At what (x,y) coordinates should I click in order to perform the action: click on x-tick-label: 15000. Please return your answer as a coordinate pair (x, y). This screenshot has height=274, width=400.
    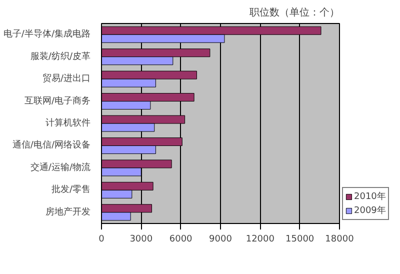
    Looking at the image, I should click on (300, 239).